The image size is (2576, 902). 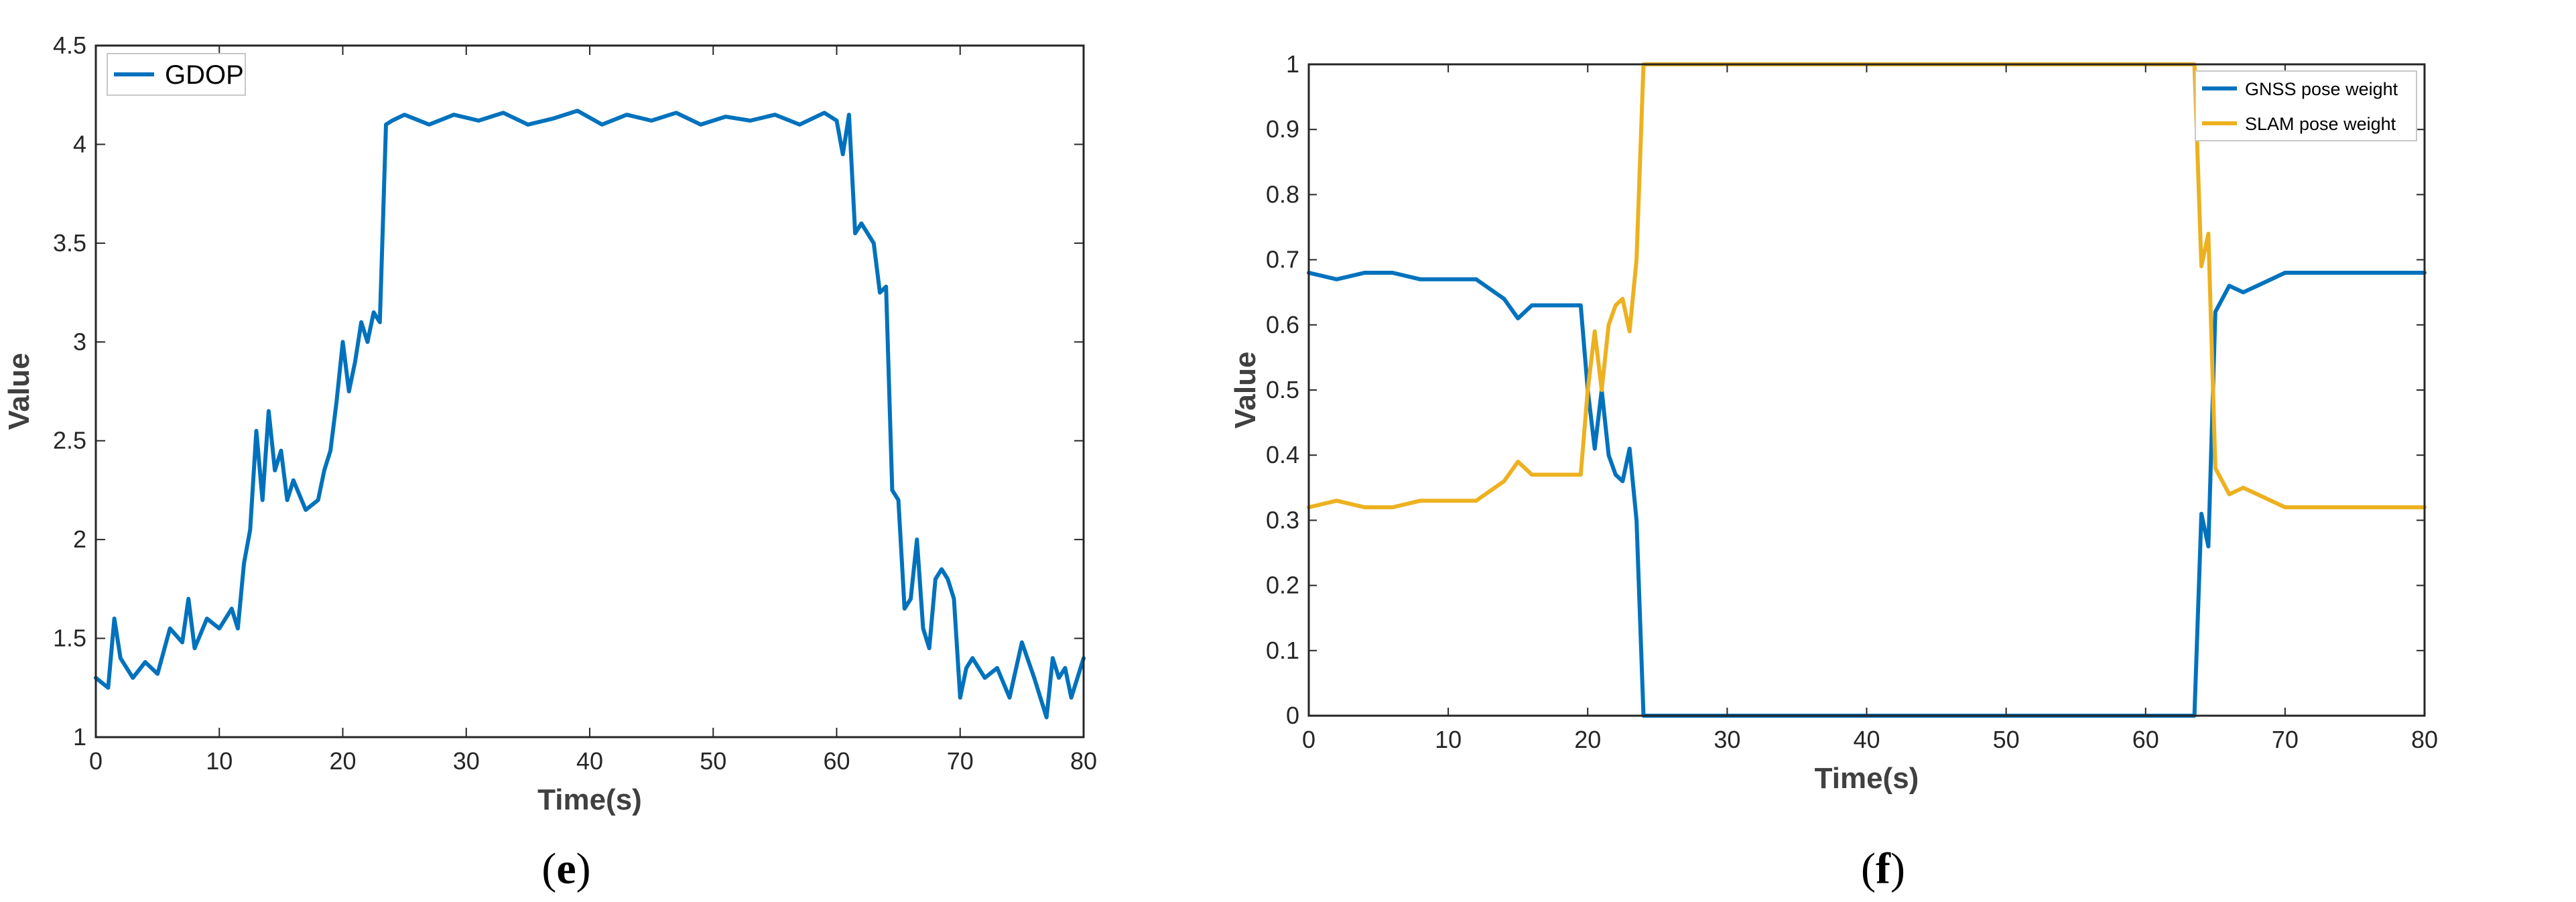 I want to click on y-tick-label: 4, so click(x=79, y=143).